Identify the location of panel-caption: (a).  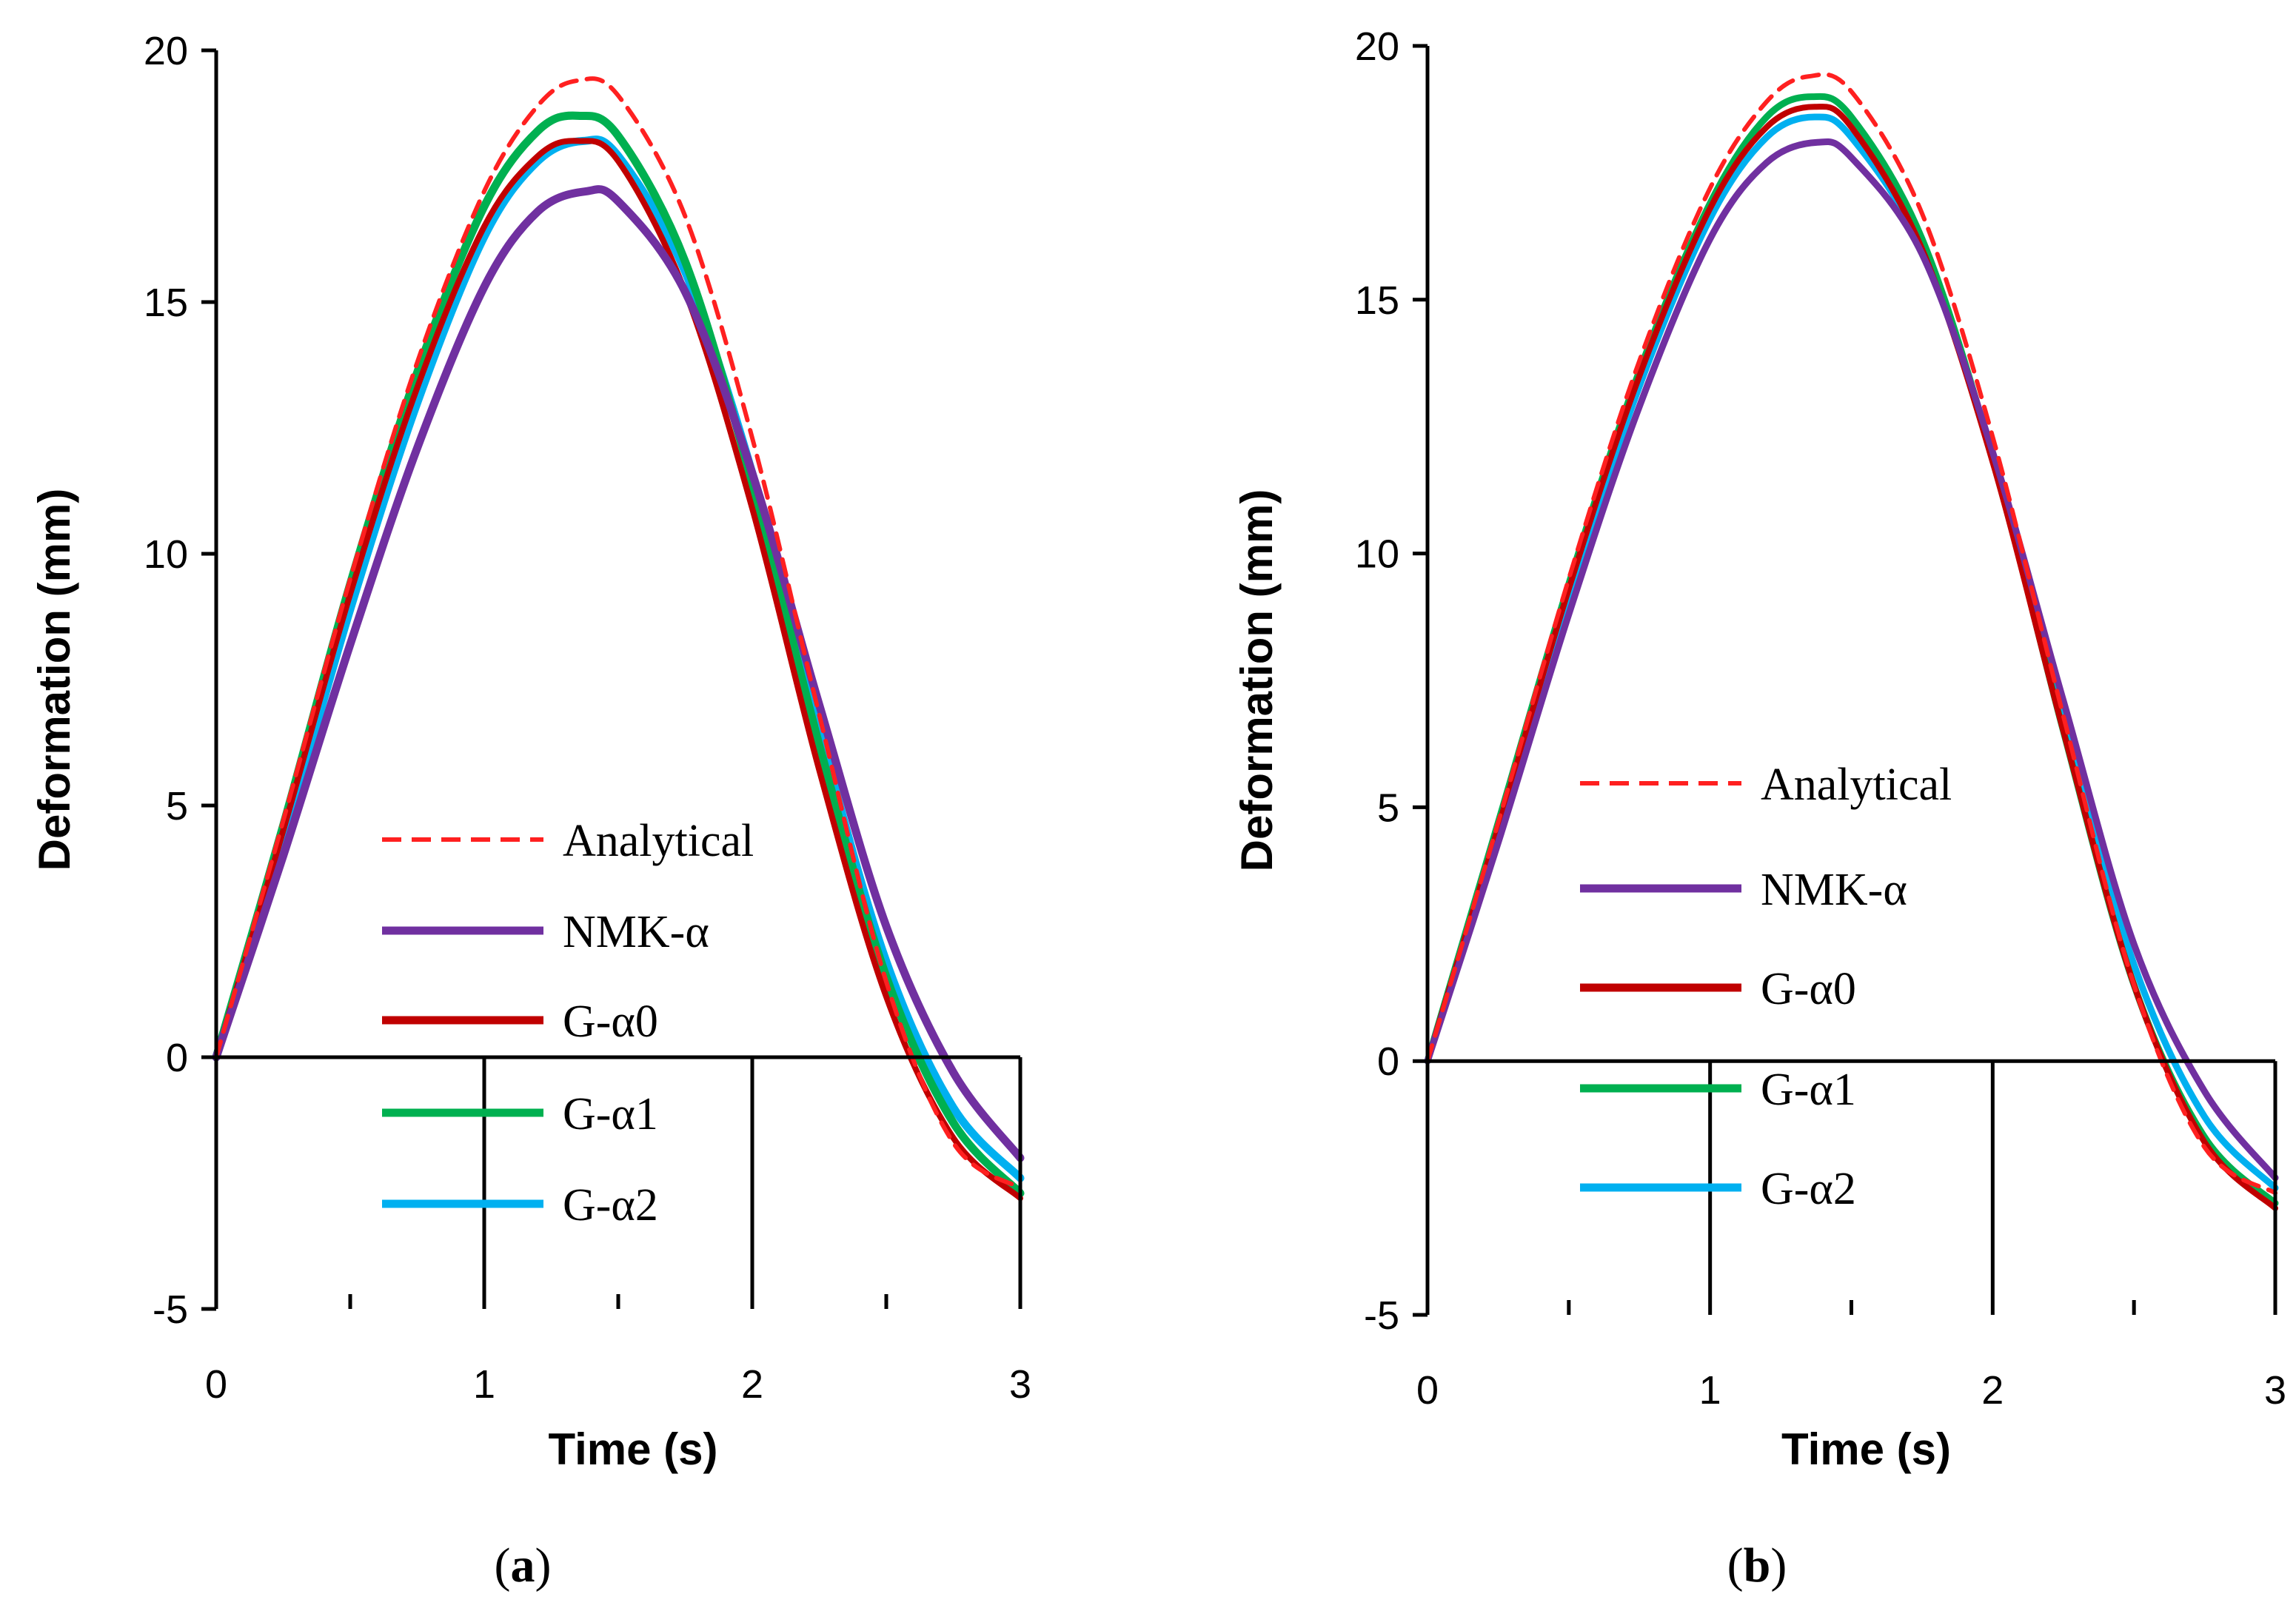
(523, 1565).